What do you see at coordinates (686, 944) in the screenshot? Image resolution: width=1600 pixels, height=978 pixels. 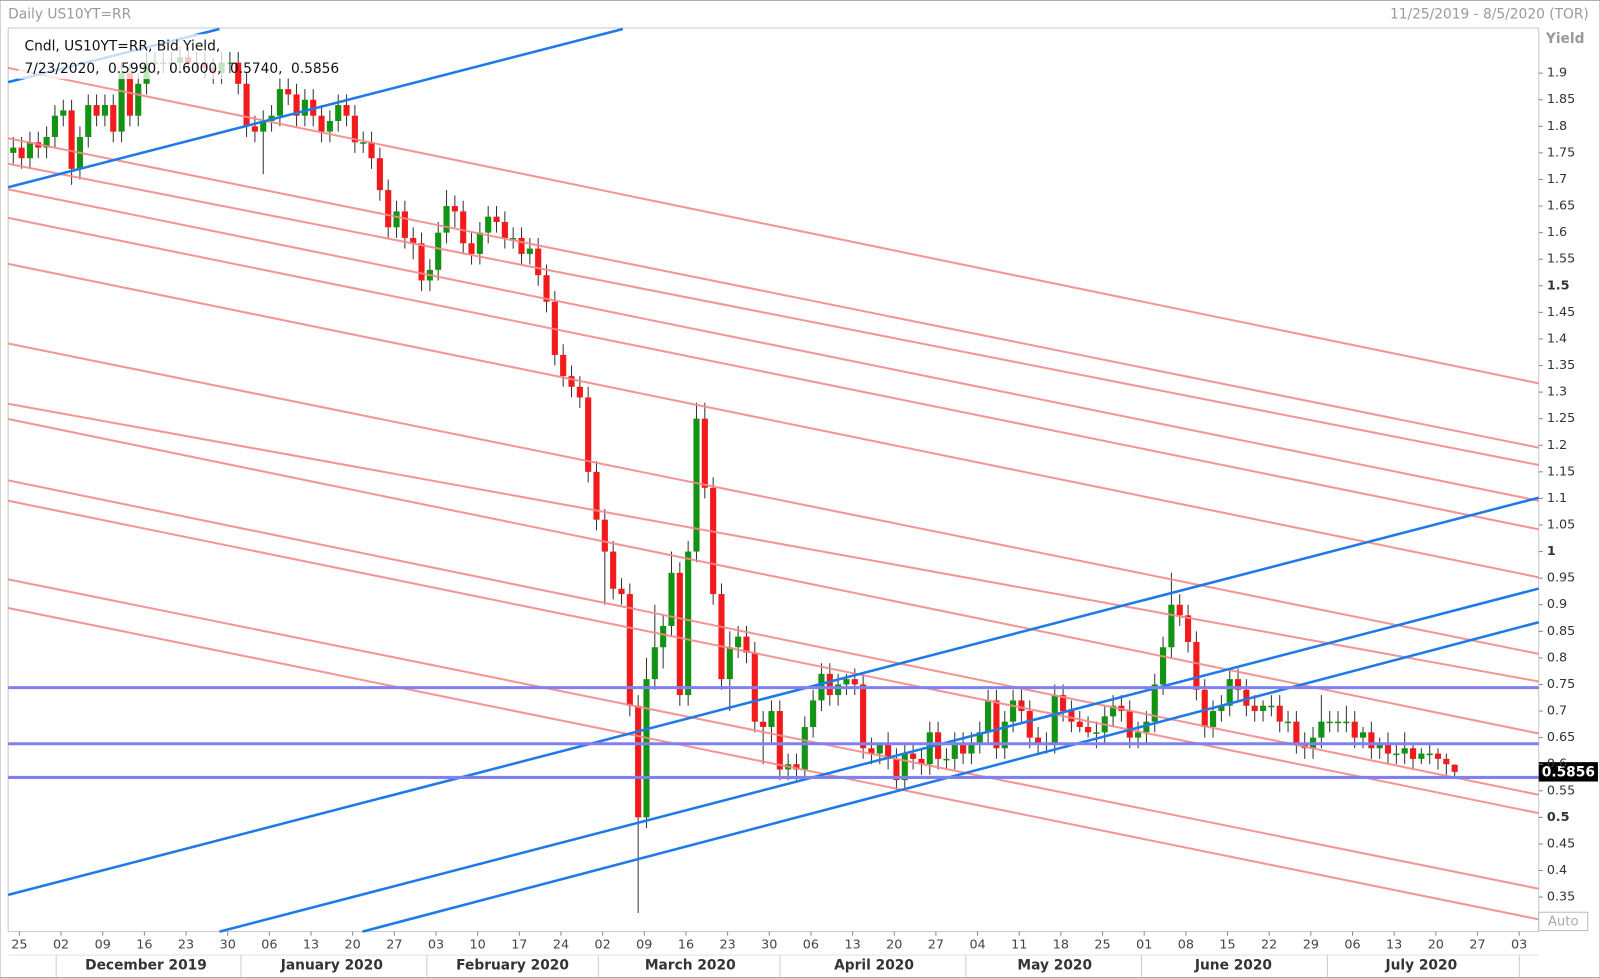 I see `x-tick-label: 16` at bounding box center [686, 944].